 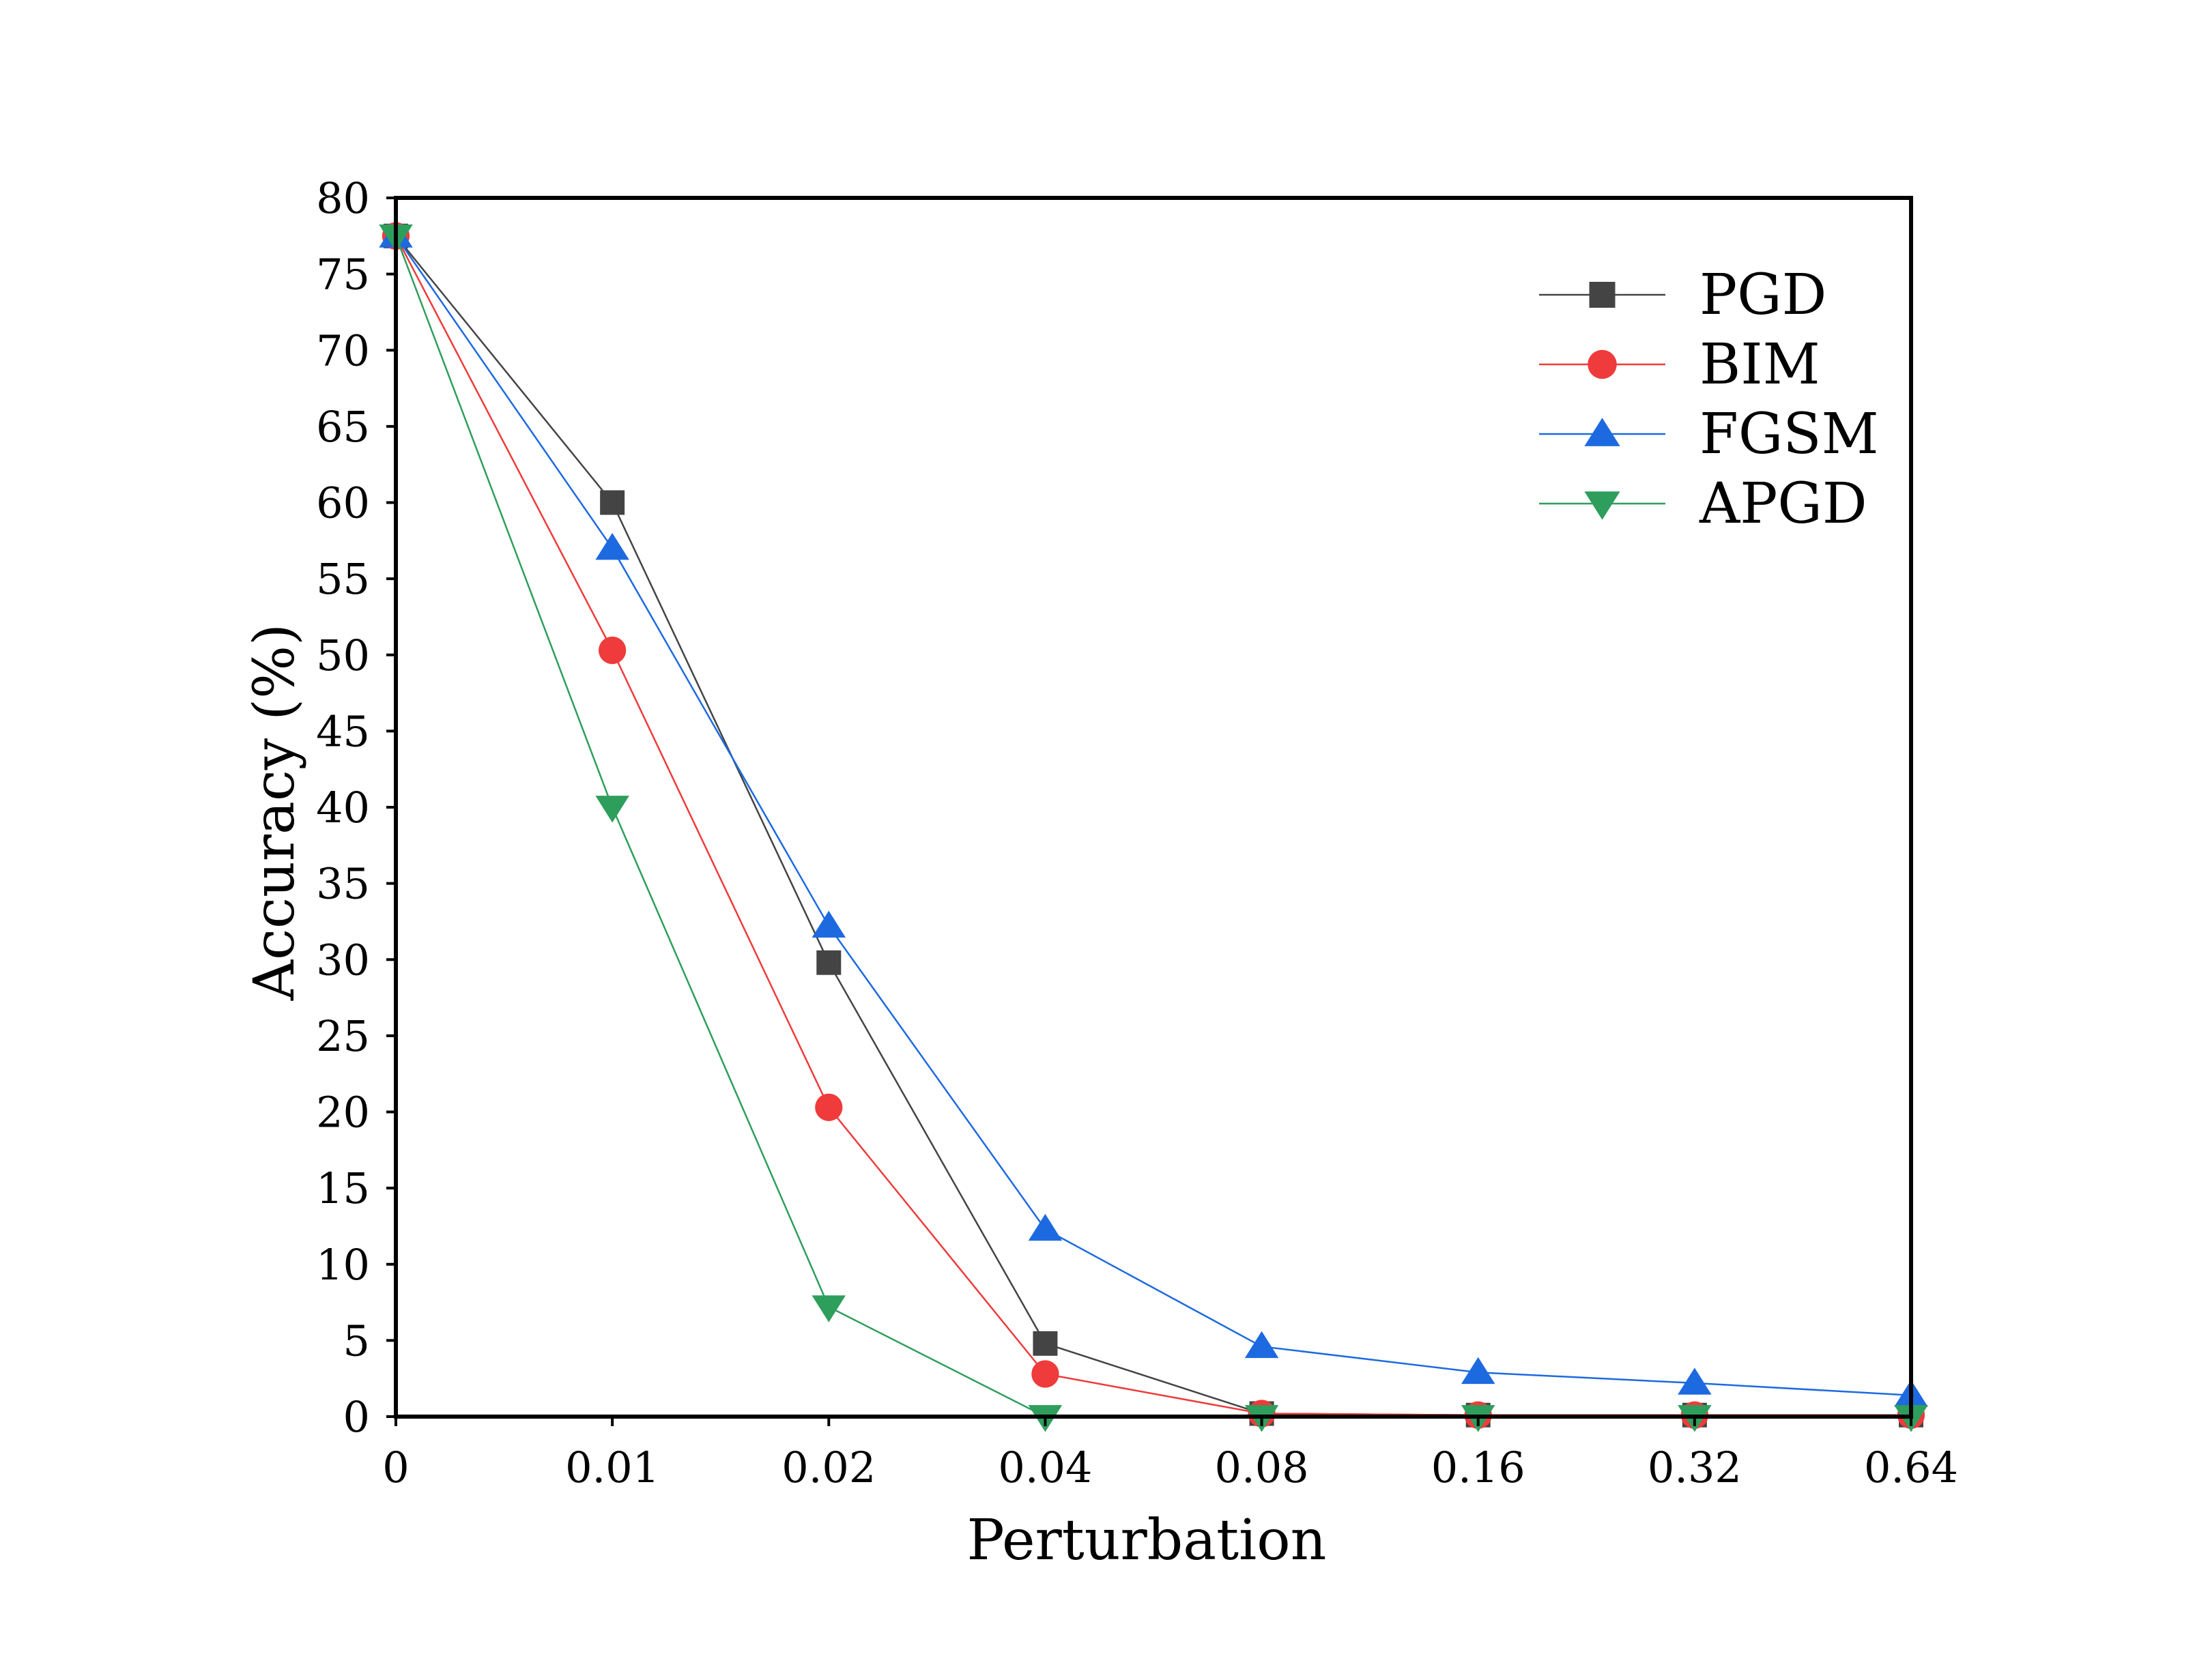 I want to click on y-tick-label: 80, so click(x=343, y=198).